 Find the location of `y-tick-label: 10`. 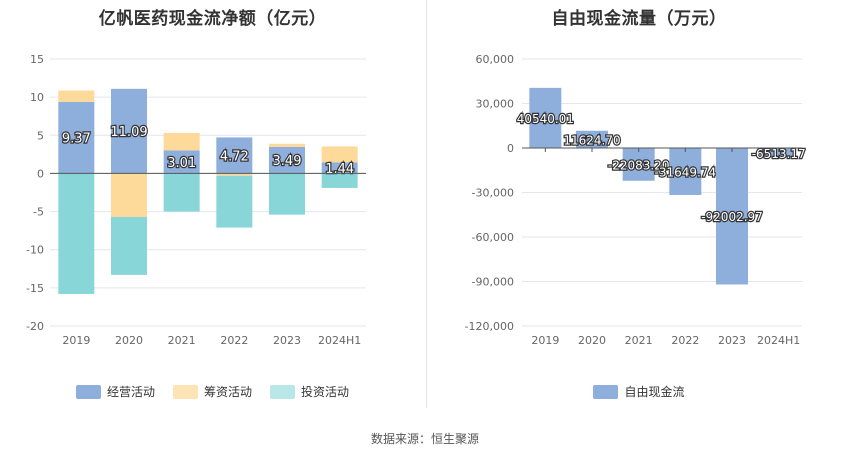

y-tick-label: 10 is located at coordinates (37, 97).